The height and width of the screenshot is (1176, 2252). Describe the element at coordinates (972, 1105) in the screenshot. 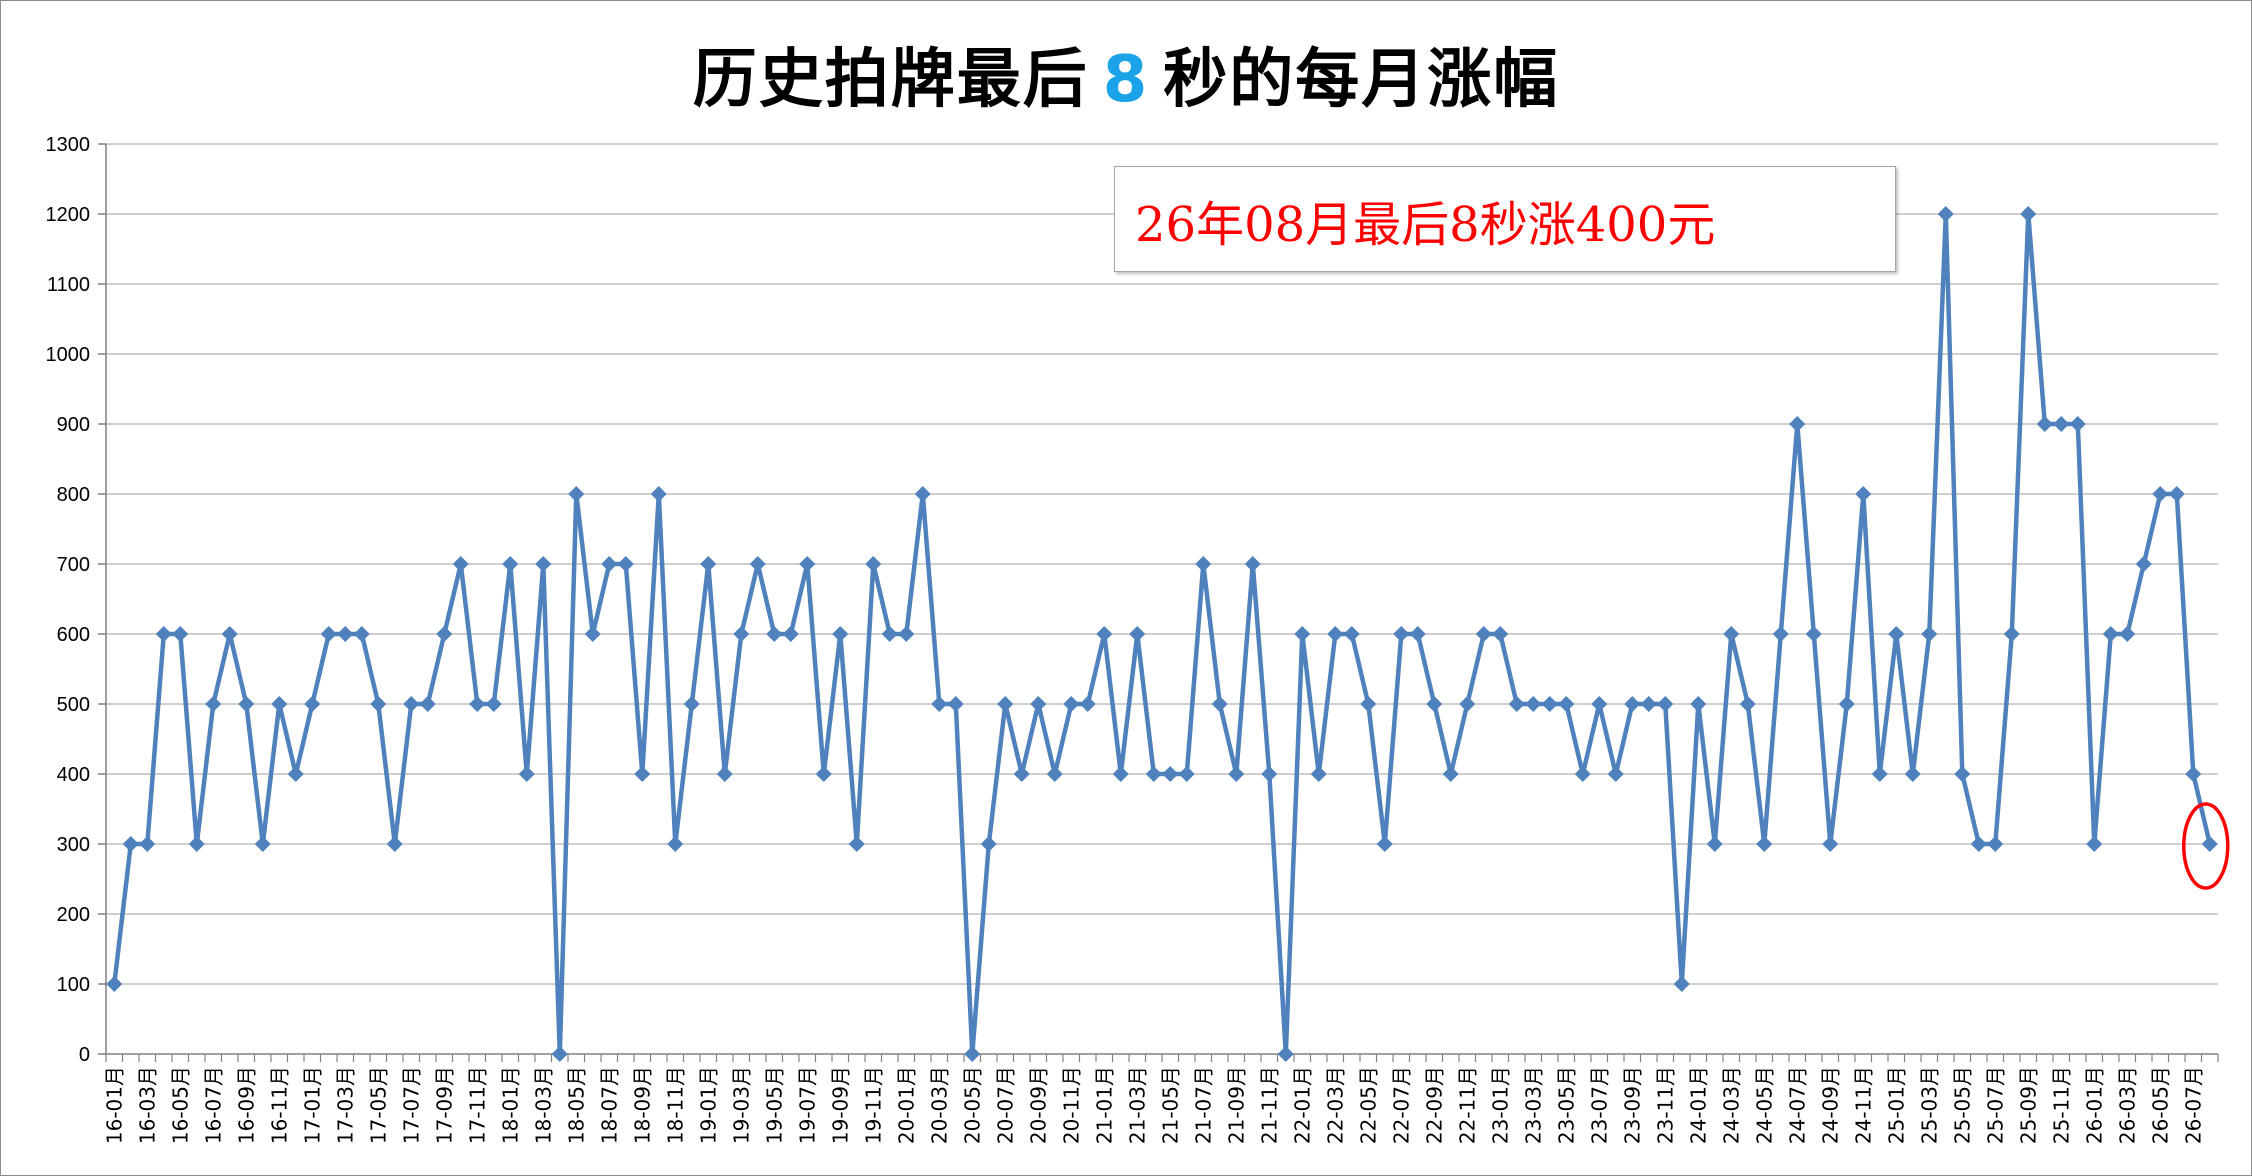

I see `x-tick-label: 20-05月` at that location.